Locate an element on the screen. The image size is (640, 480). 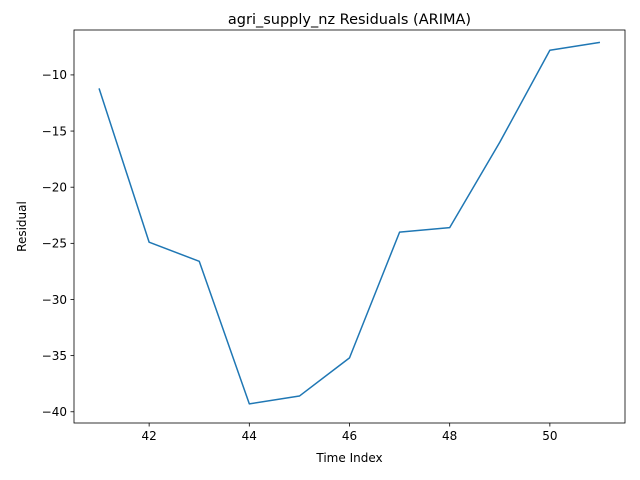
x-tick-label: 42 is located at coordinates (148, 436).